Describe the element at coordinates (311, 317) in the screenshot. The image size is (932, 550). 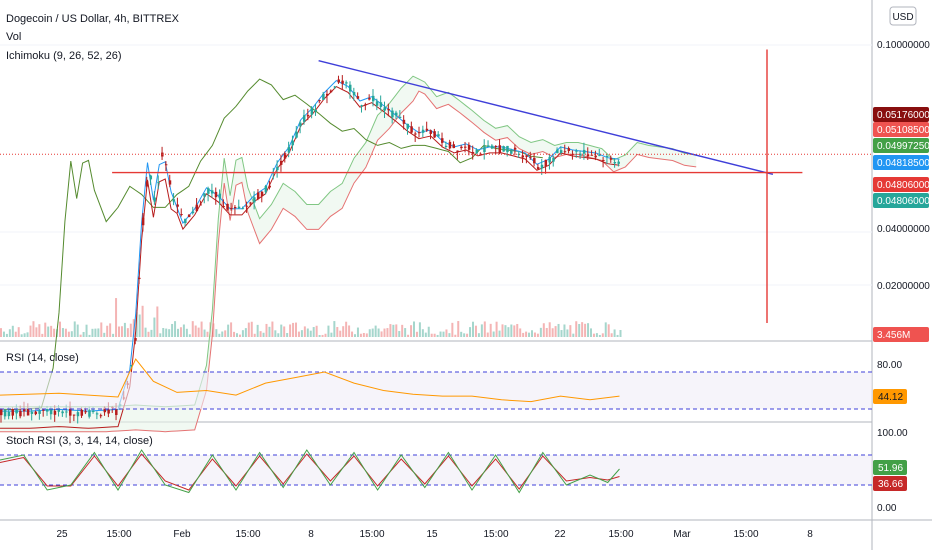
I see `volume-bars` at that location.